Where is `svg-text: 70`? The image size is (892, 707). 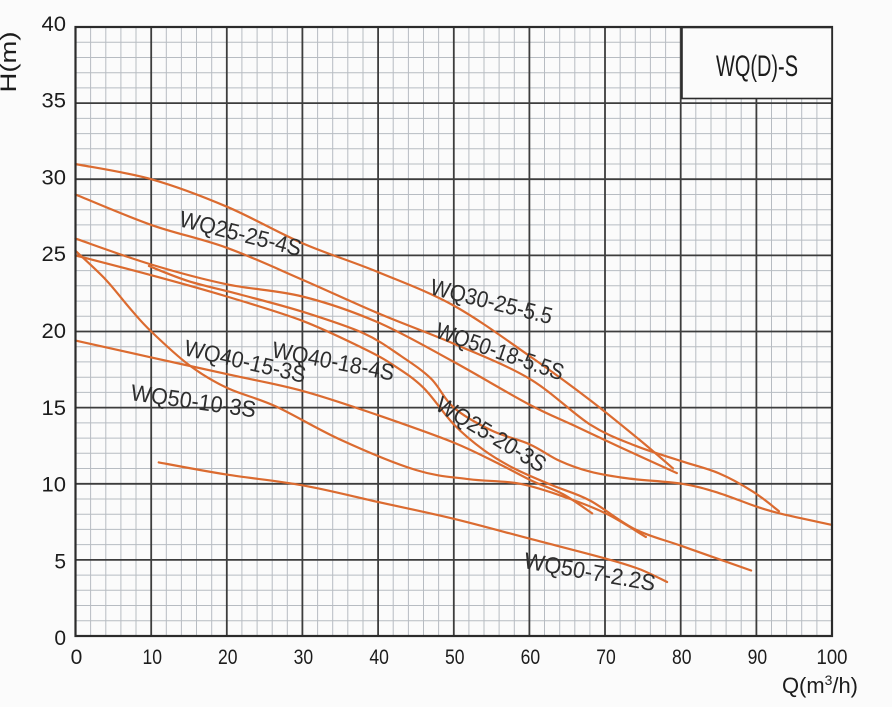 svg-text: 70 is located at coordinates (606, 657).